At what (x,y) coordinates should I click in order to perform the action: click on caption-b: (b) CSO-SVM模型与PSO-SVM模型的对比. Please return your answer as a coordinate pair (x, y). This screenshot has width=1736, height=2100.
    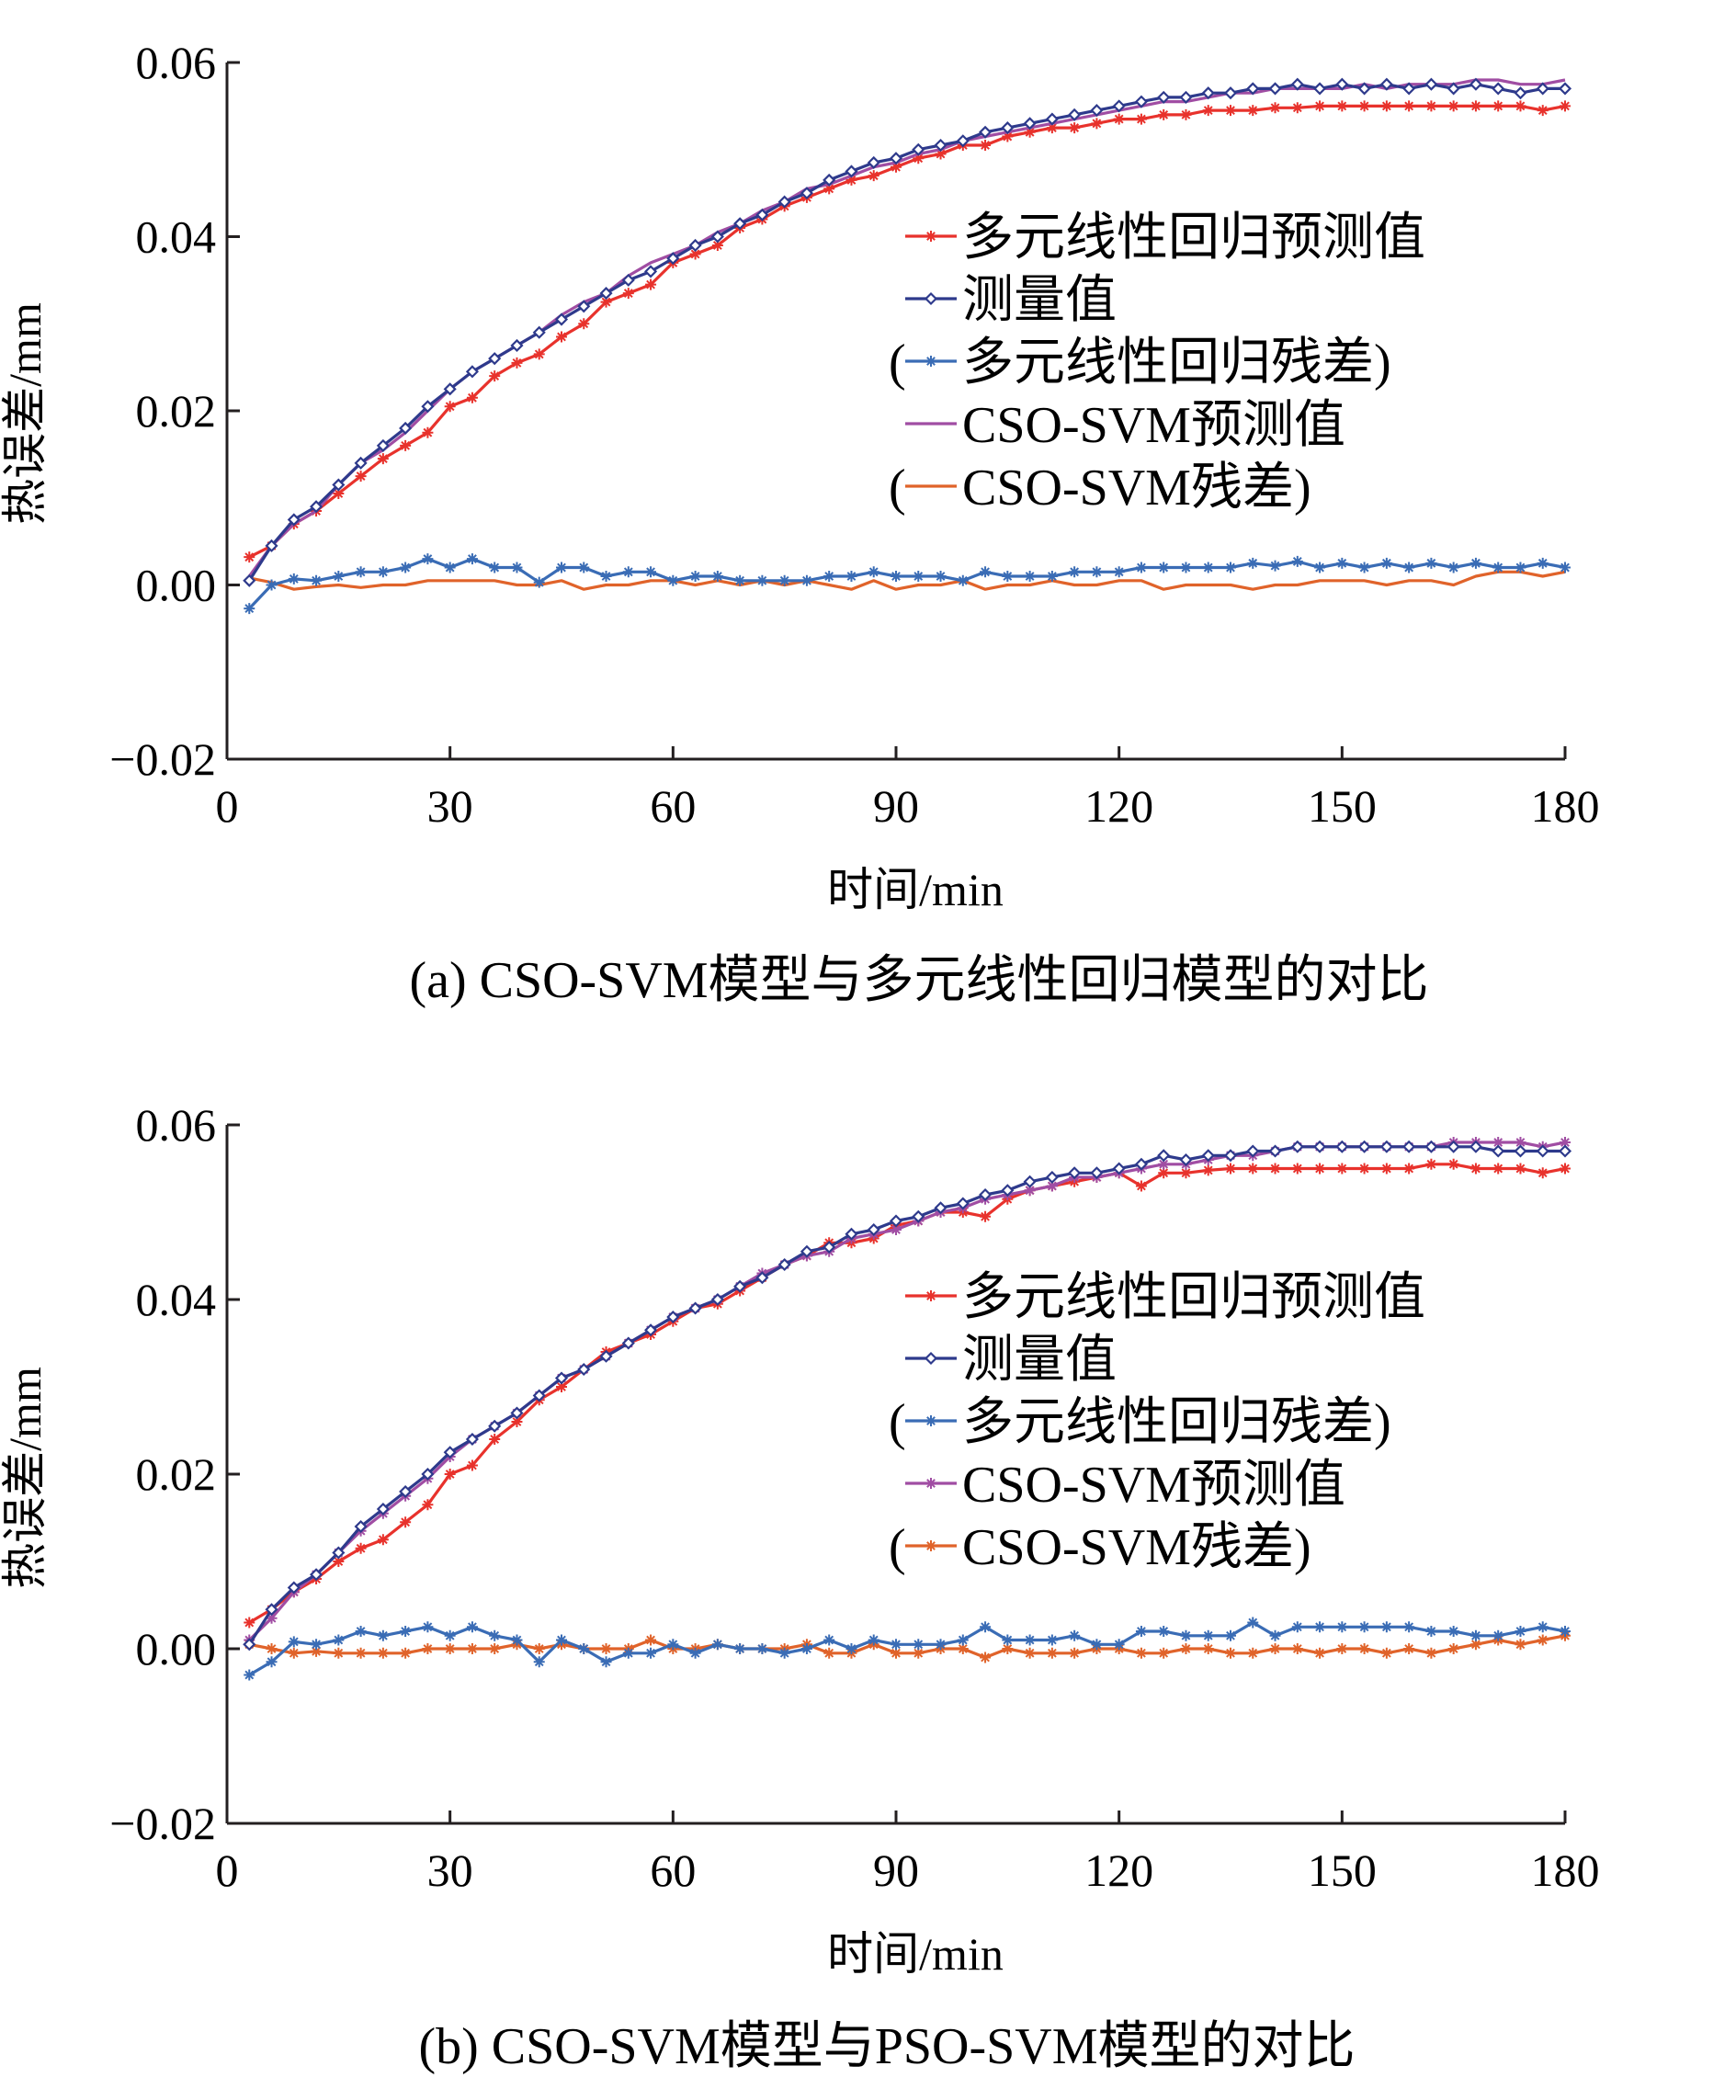
    Looking at the image, I should click on (886, 2046).